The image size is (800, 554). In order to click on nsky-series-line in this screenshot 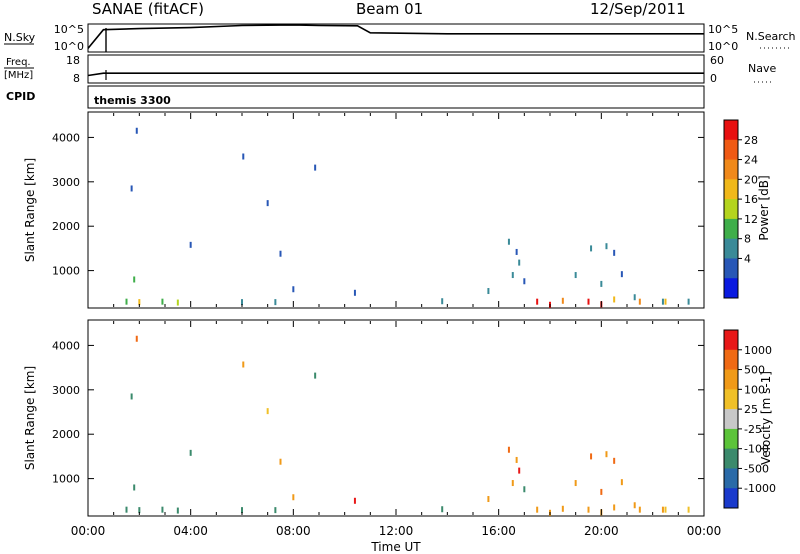, I will do `click(395, 36)`.